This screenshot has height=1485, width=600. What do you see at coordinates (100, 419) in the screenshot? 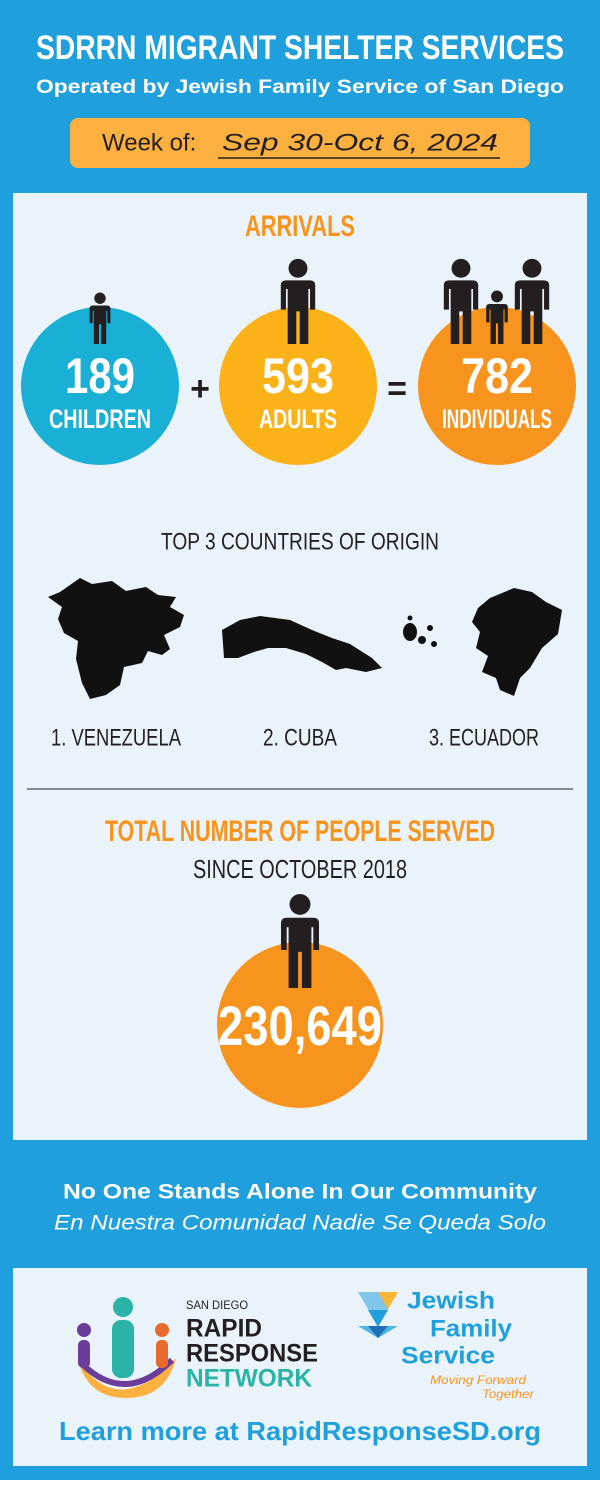
I see `children-label: CHILDREN` at bounding box center [100, 419].